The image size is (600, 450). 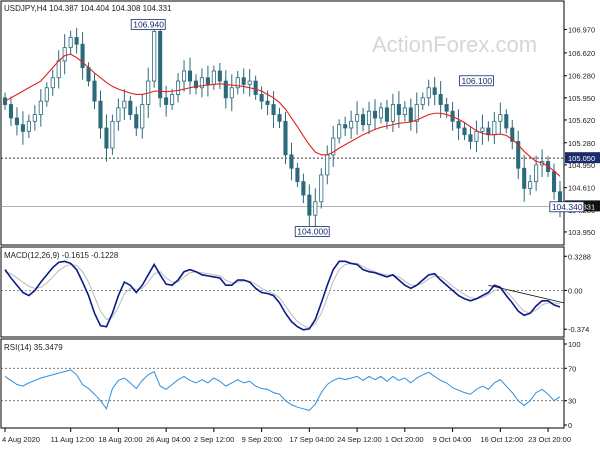 What do you see at coordinates (359, 439) in the screenshot?
I see `x-tick-label: 24 Sep 12:00` at bounding box center [359, 439].